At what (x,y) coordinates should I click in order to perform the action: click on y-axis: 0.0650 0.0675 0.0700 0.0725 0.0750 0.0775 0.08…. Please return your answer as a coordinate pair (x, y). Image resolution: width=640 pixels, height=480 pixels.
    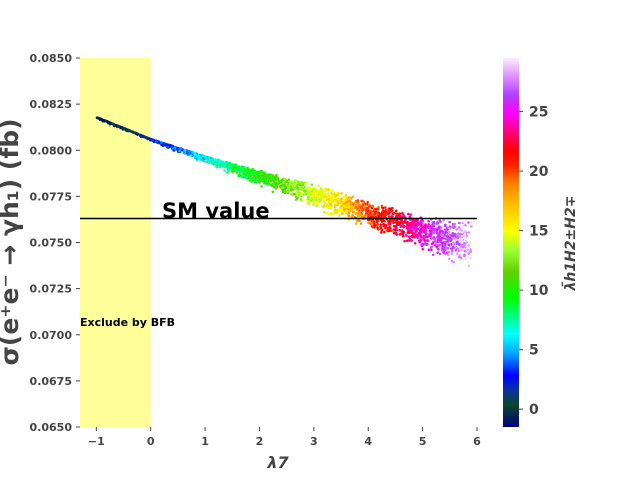
    Looking at the image, I should click on (55, 243).